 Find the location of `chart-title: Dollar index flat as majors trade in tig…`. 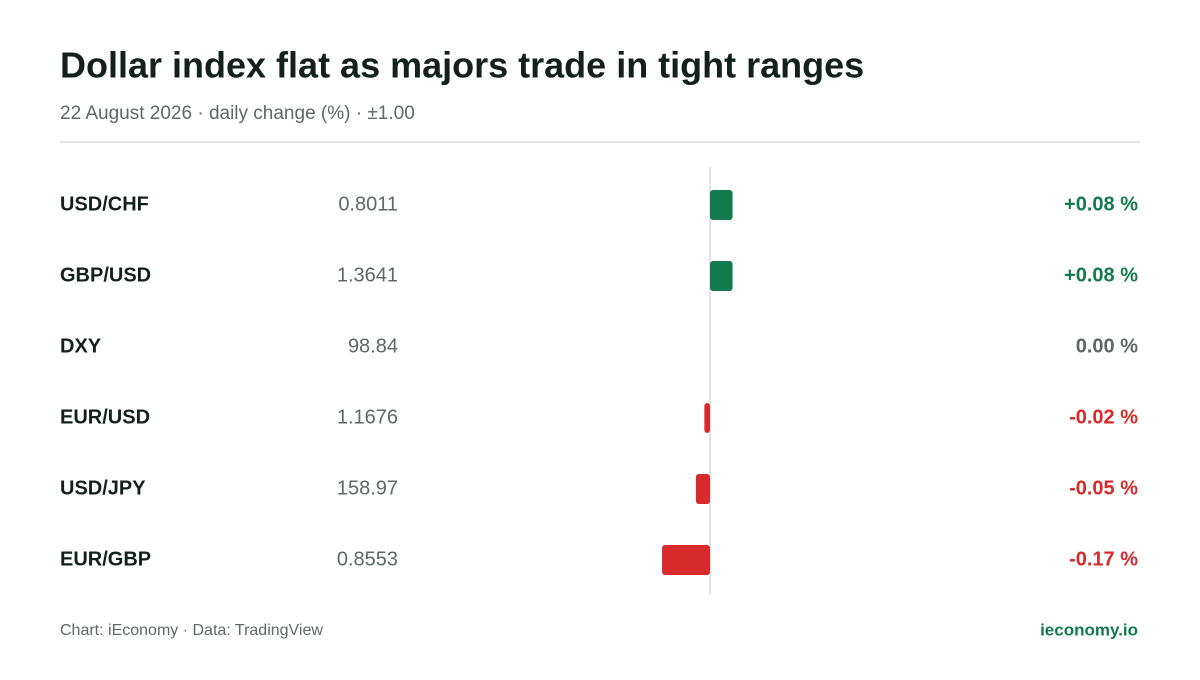

chart-title: Dollar index flat as majors trade in tig… is located at coordinates (462, 65).